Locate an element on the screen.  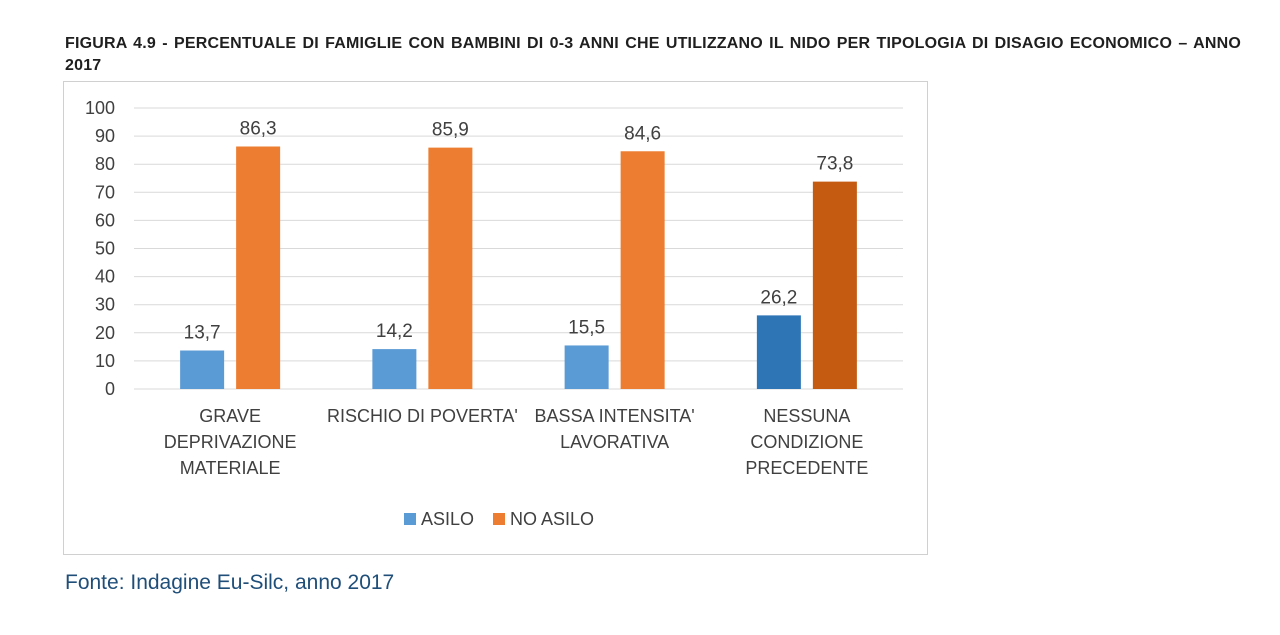
legend: ASILO NO ASILO is located at coordinates (499, 519).